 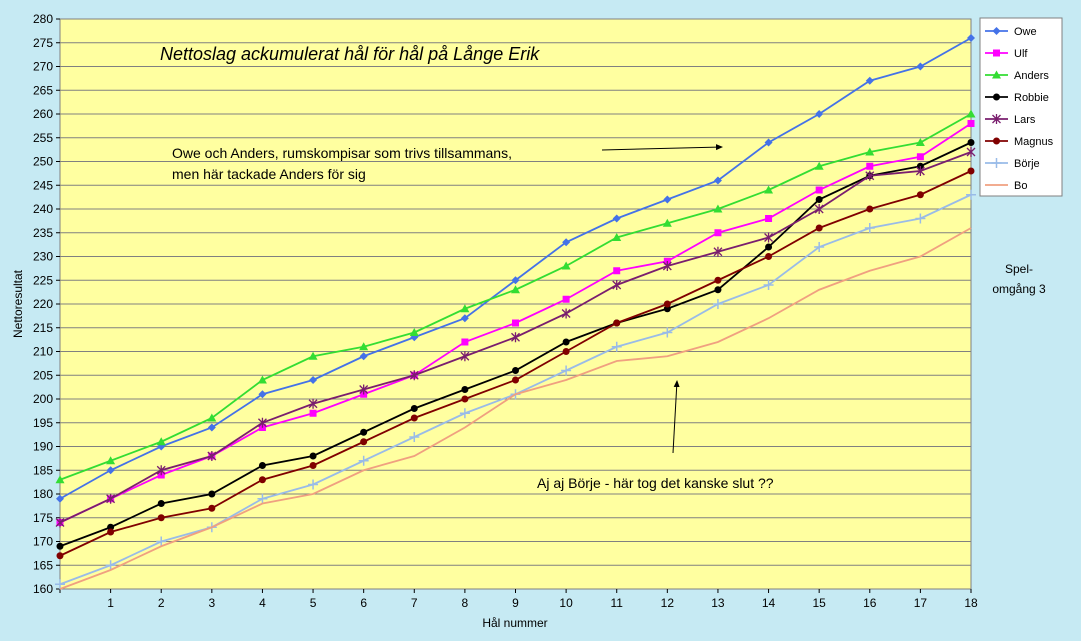 What do you see at coordinates (43, 375) in the screenshot?
I see `y-tick-label: 205` at bounding box center [43, 375].